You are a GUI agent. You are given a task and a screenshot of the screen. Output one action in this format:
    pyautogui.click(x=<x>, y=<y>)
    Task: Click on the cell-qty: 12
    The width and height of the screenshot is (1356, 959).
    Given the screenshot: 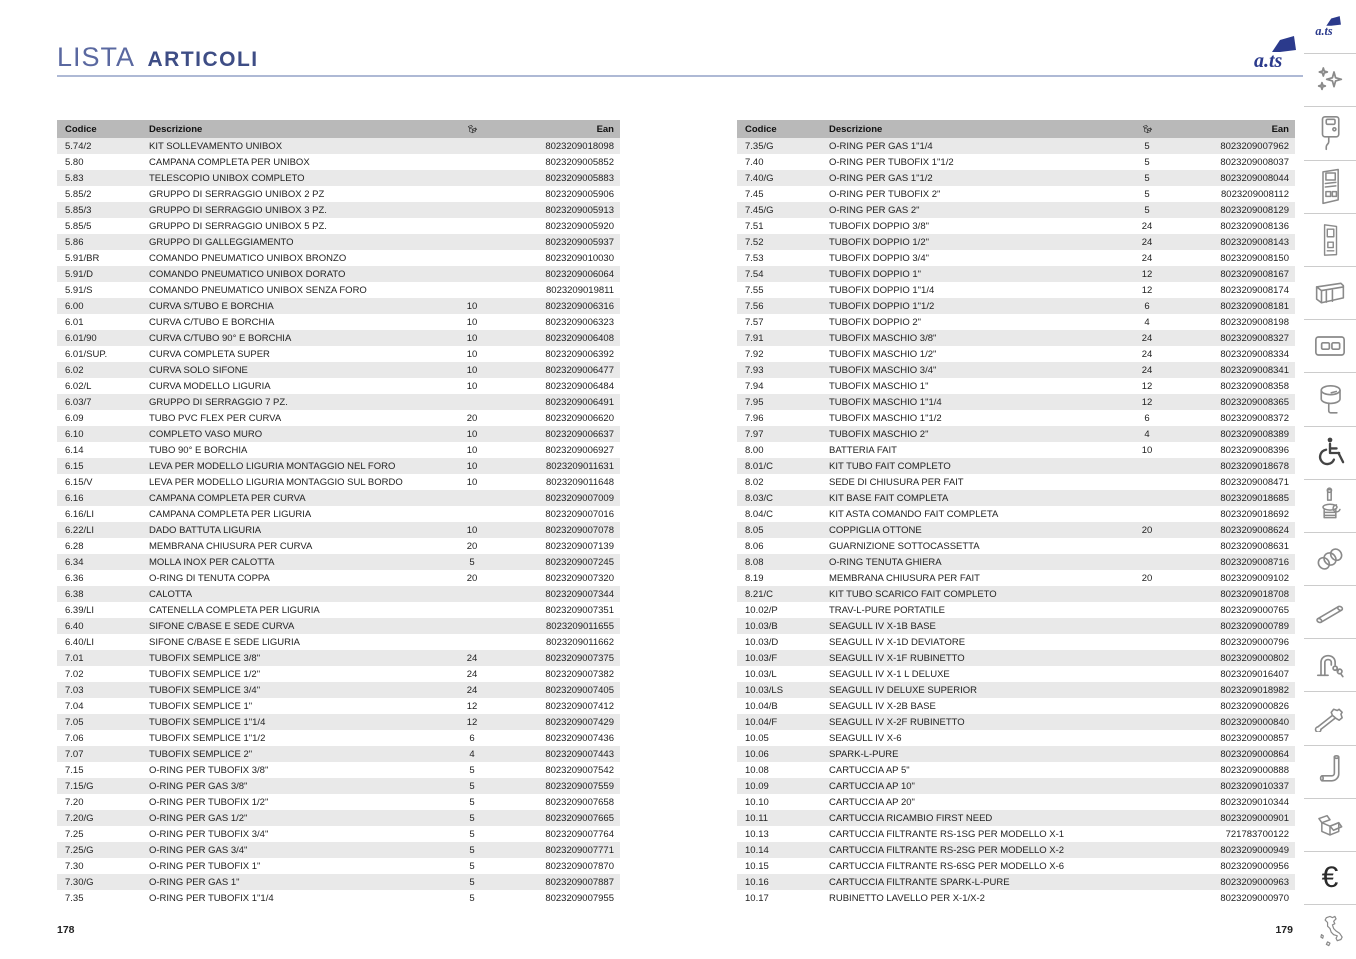 What is the action you would take?
    pyautogui.click(x=1147, y=290)
    